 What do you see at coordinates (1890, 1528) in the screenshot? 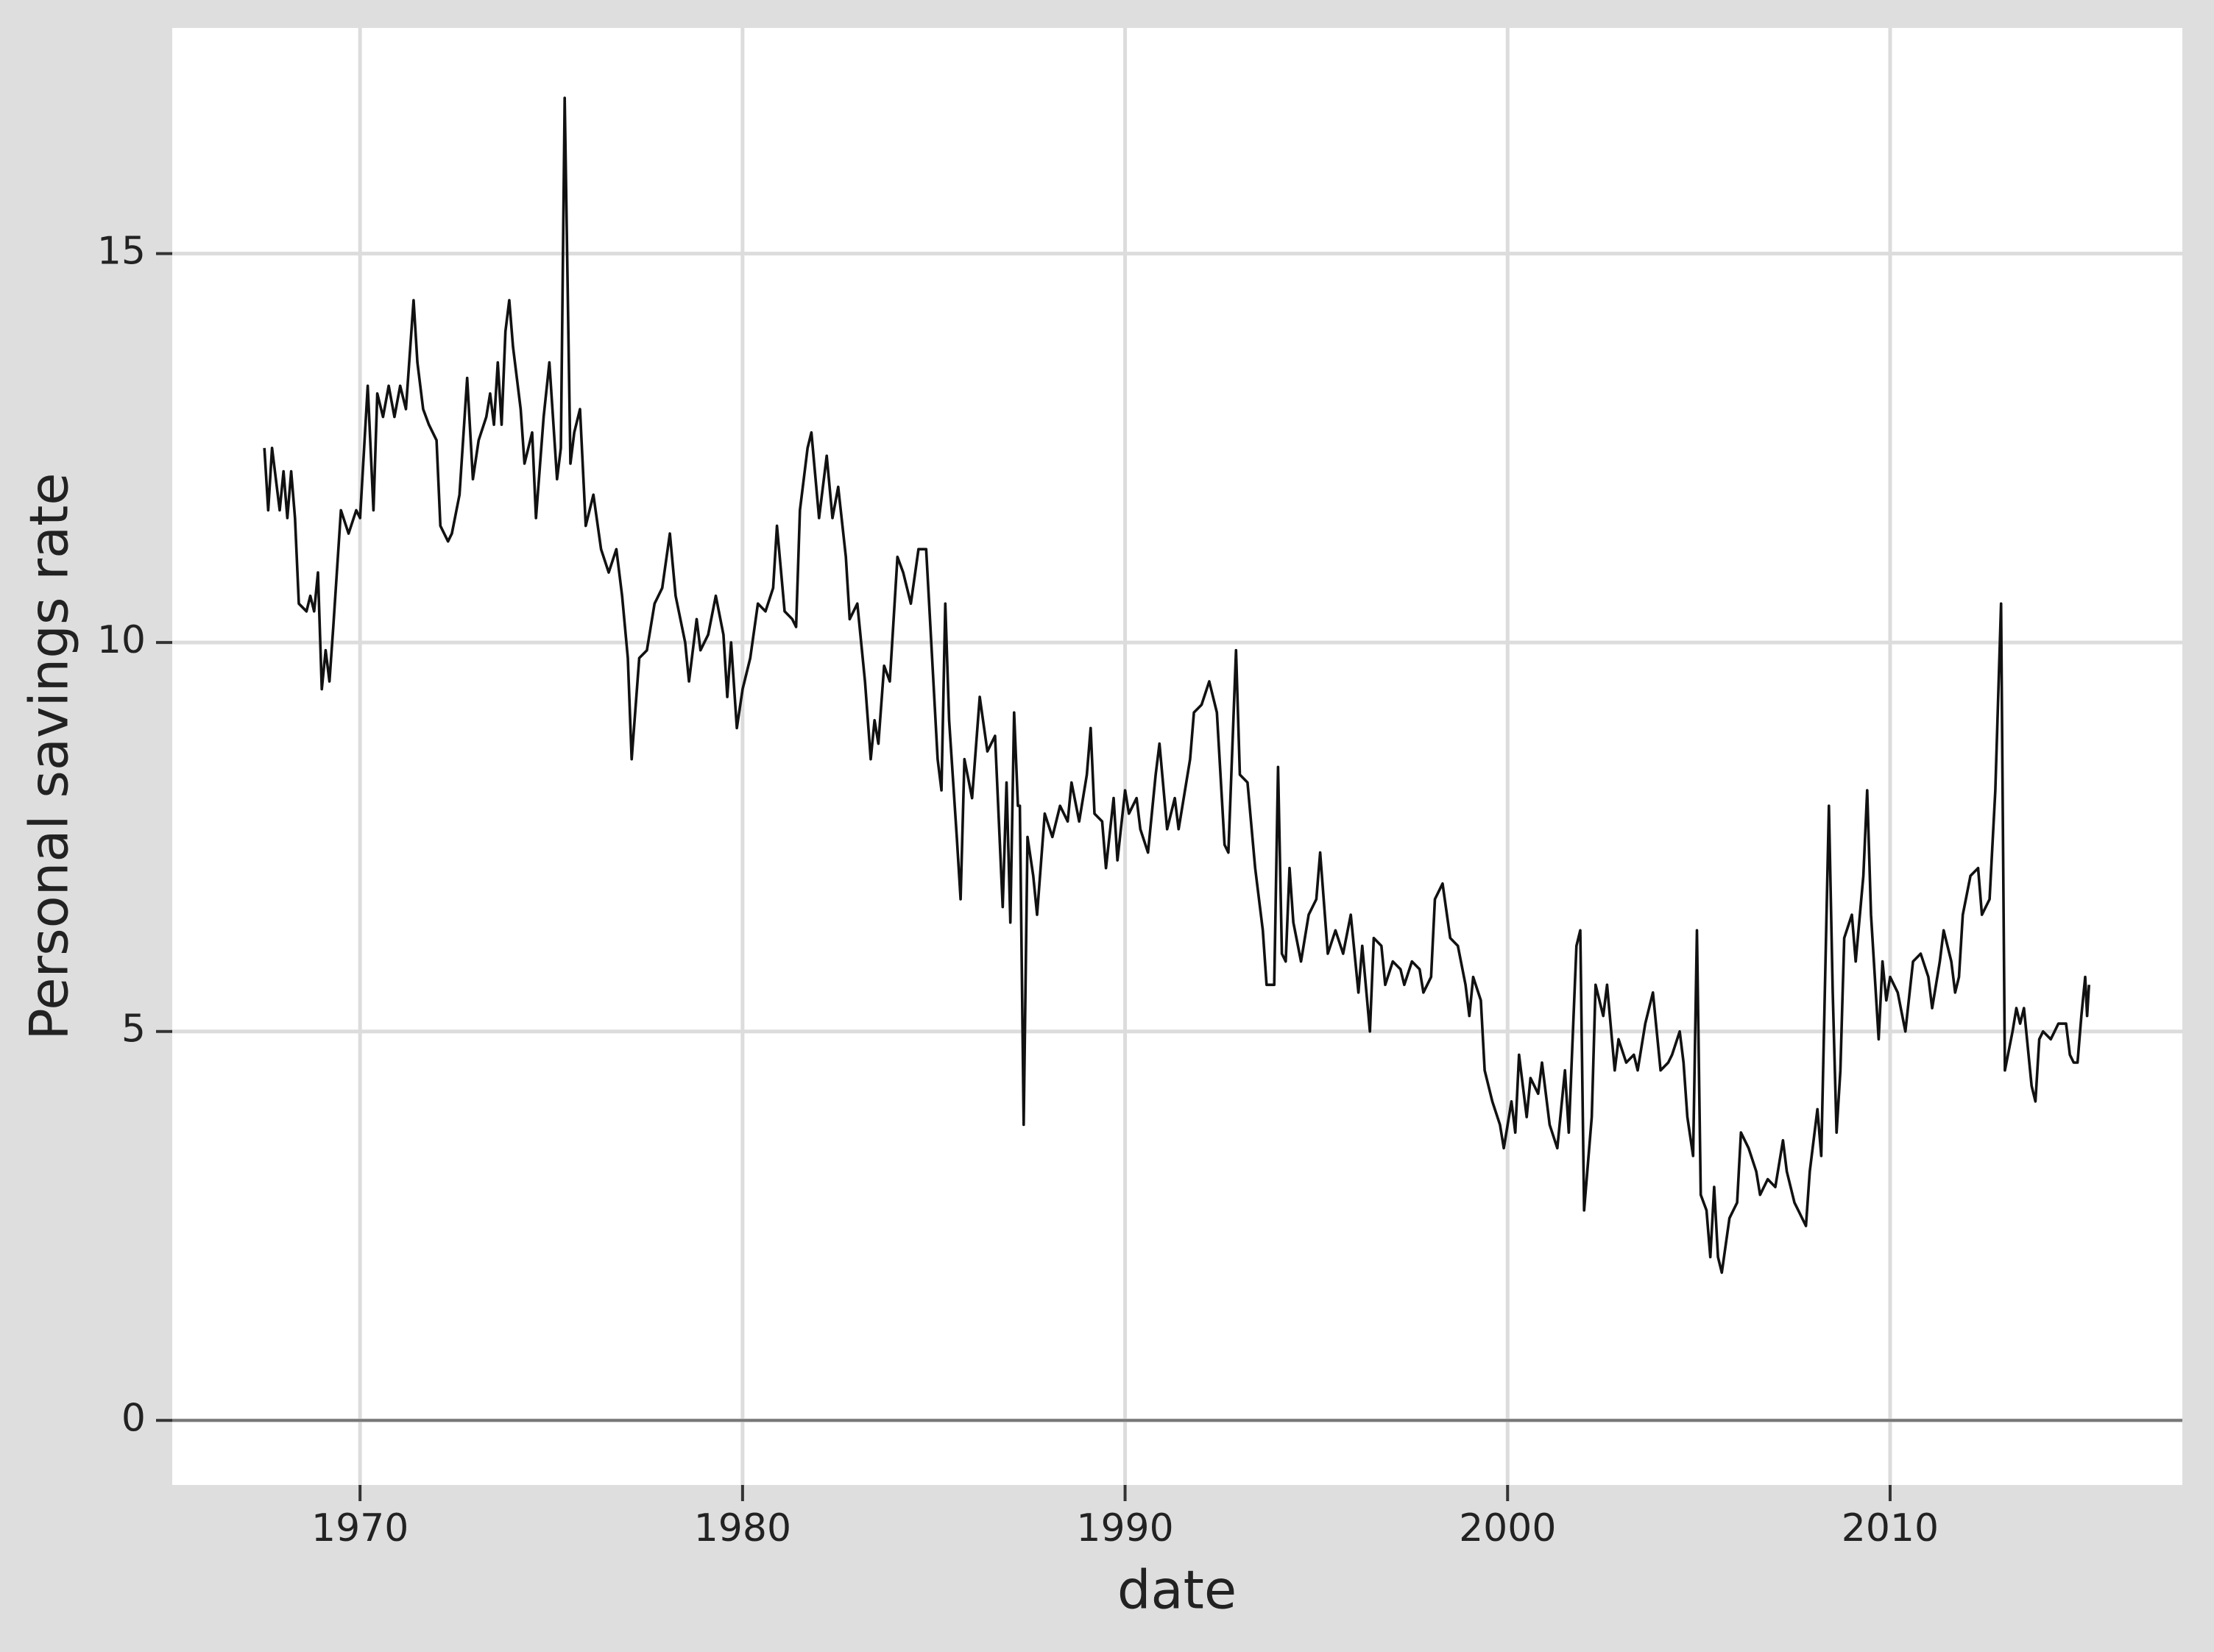
I see `x-tick-label: 2010` at bounding box center [1890, 1528].